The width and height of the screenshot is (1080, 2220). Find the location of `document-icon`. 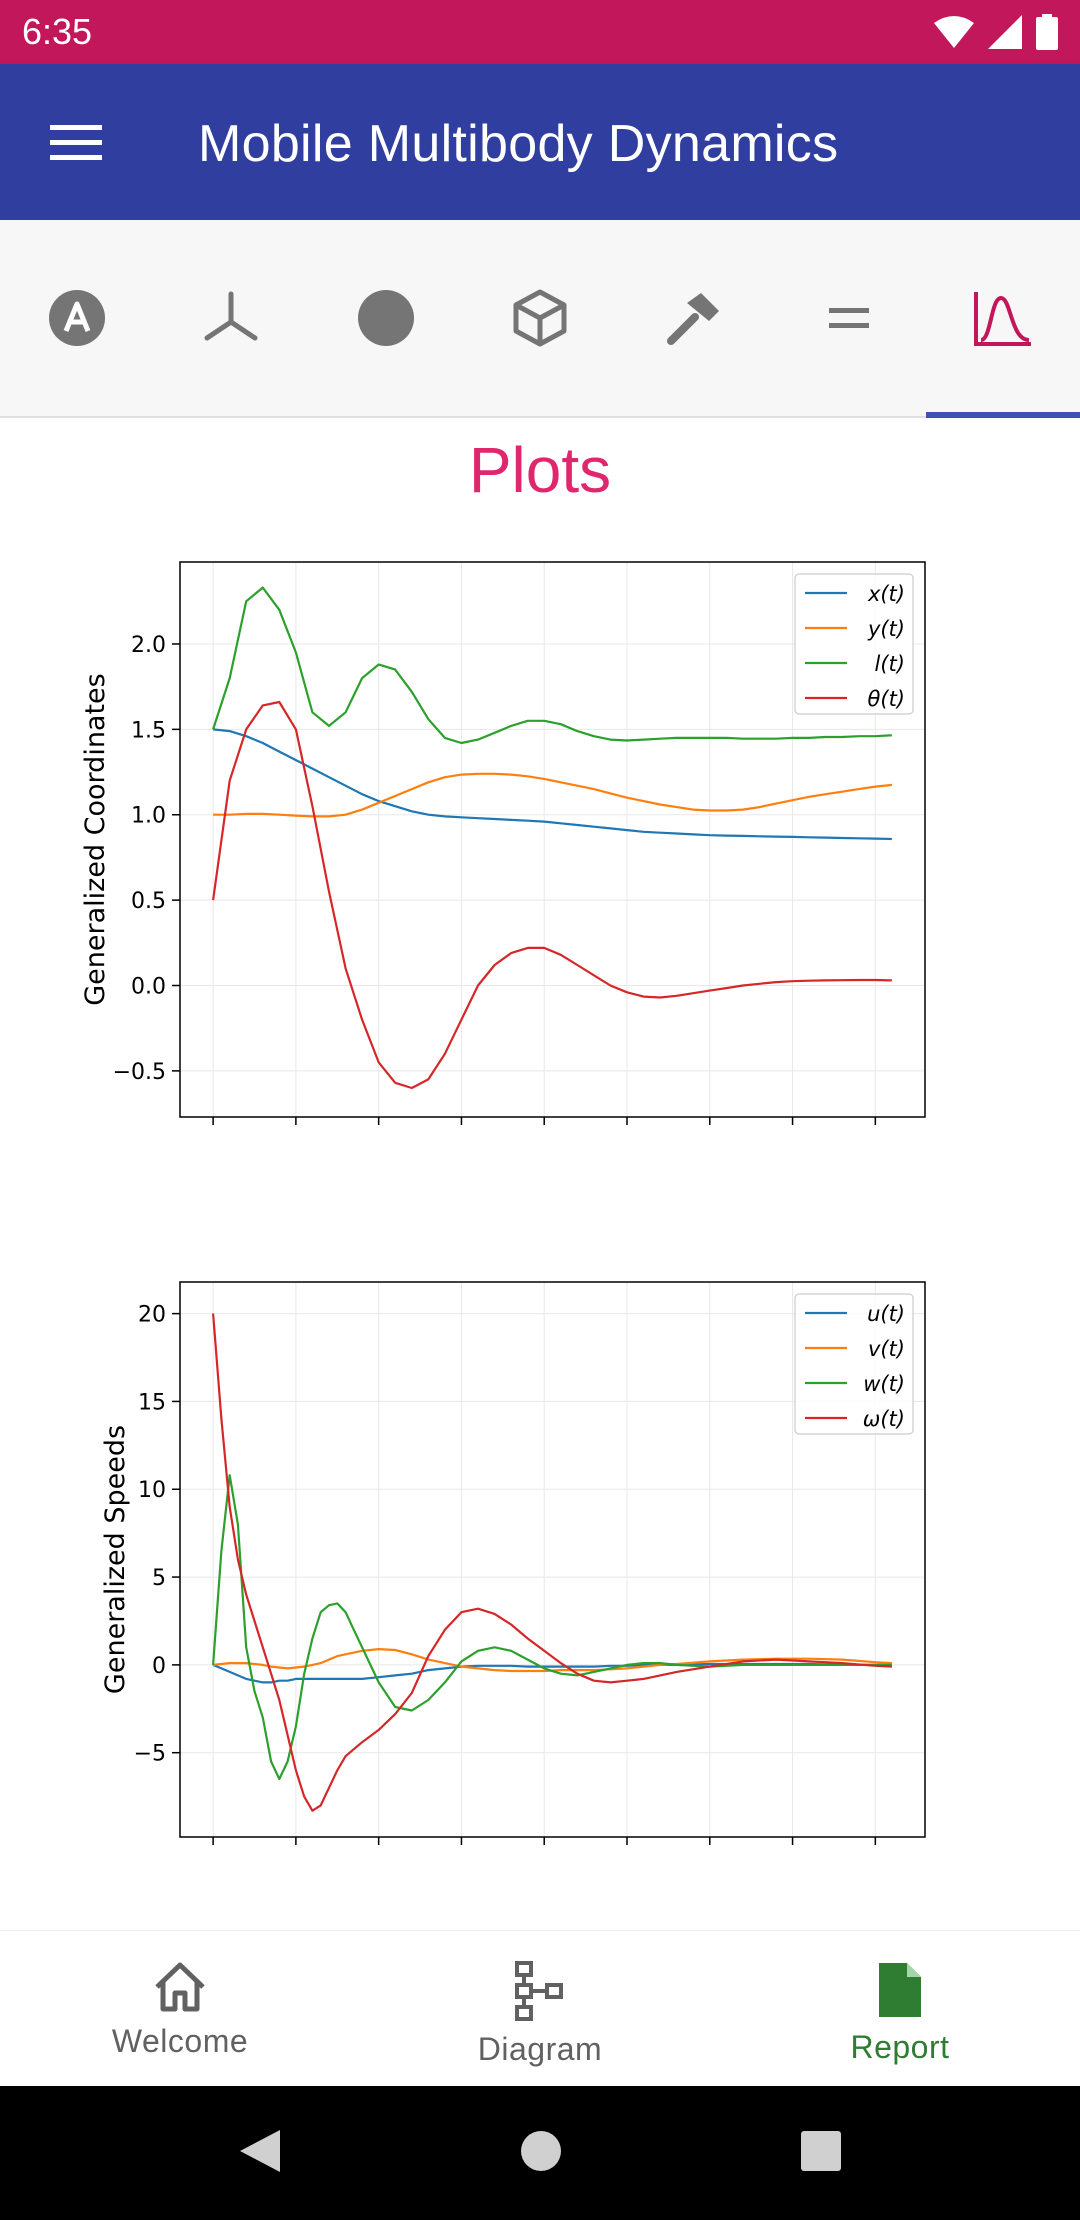

document-icon is located at coordinates (900, 1990).